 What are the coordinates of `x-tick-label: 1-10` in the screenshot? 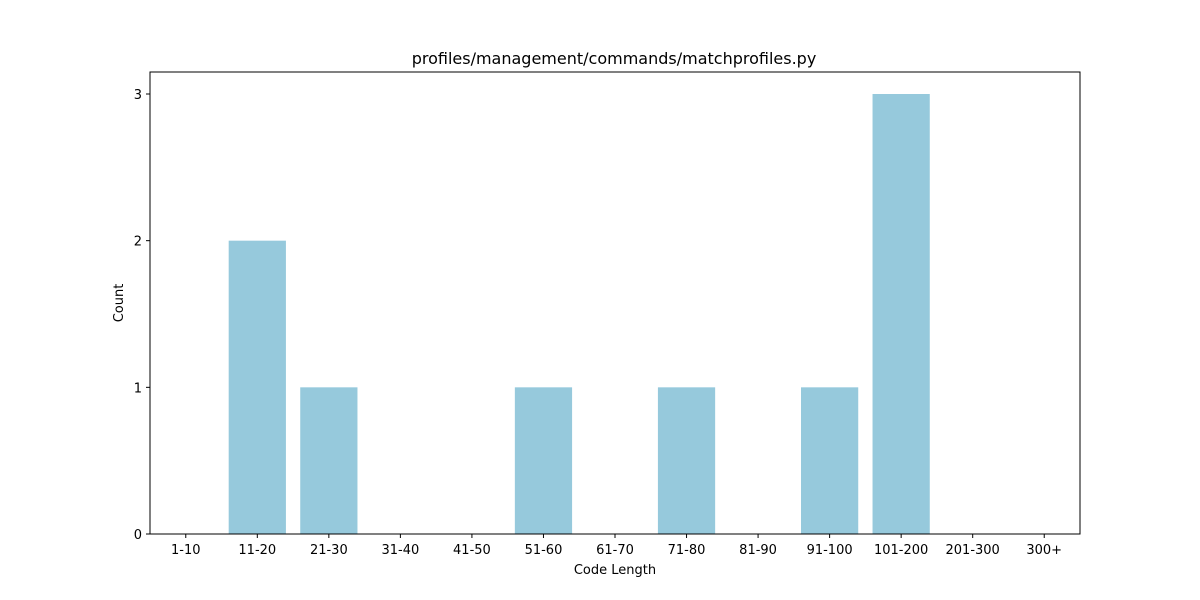 It's located at (186, 550).